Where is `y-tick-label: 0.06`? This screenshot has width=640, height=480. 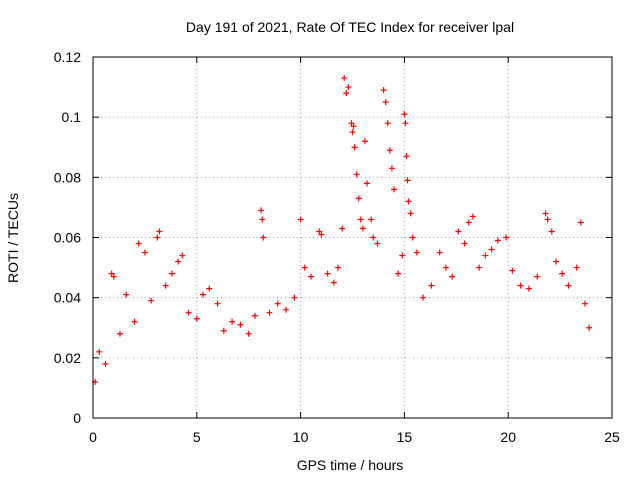 y-tick-label: 0.06 is located at coordinates (67, 238).